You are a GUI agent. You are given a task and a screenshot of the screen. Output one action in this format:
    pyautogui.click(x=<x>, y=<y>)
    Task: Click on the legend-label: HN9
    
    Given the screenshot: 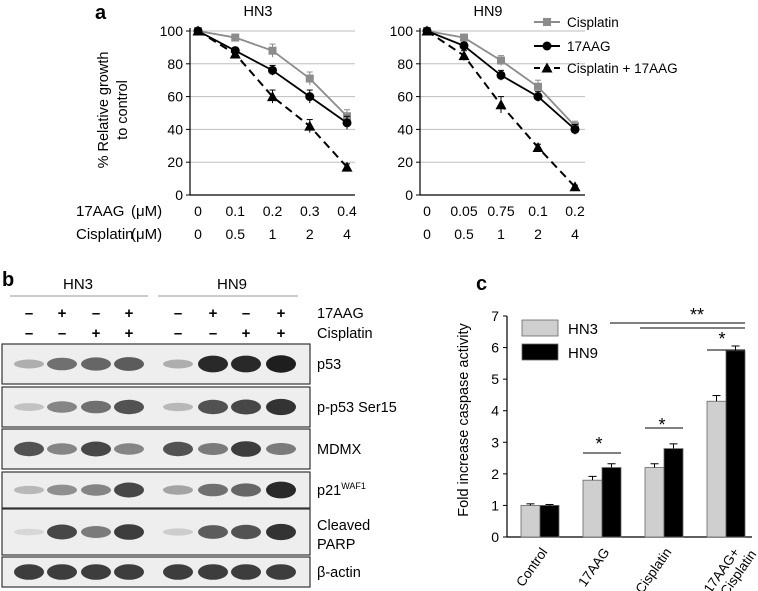 What is the action you would take?
    pyautogui.click(x=583, y=353)
    